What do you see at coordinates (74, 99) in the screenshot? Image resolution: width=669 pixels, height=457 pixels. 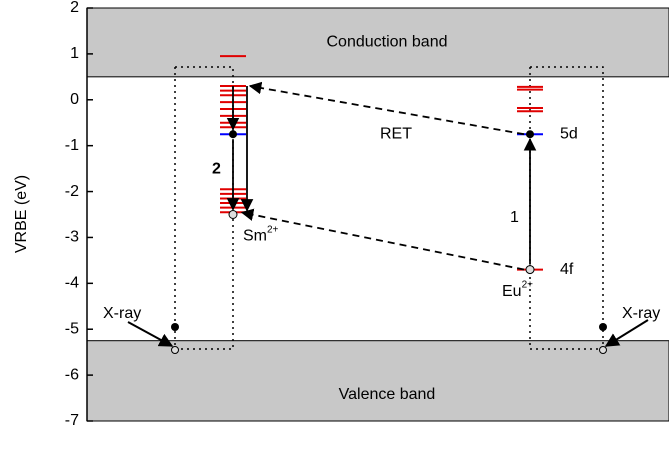 I see `y-tick-label: 0` at bounding box center [74, 99].